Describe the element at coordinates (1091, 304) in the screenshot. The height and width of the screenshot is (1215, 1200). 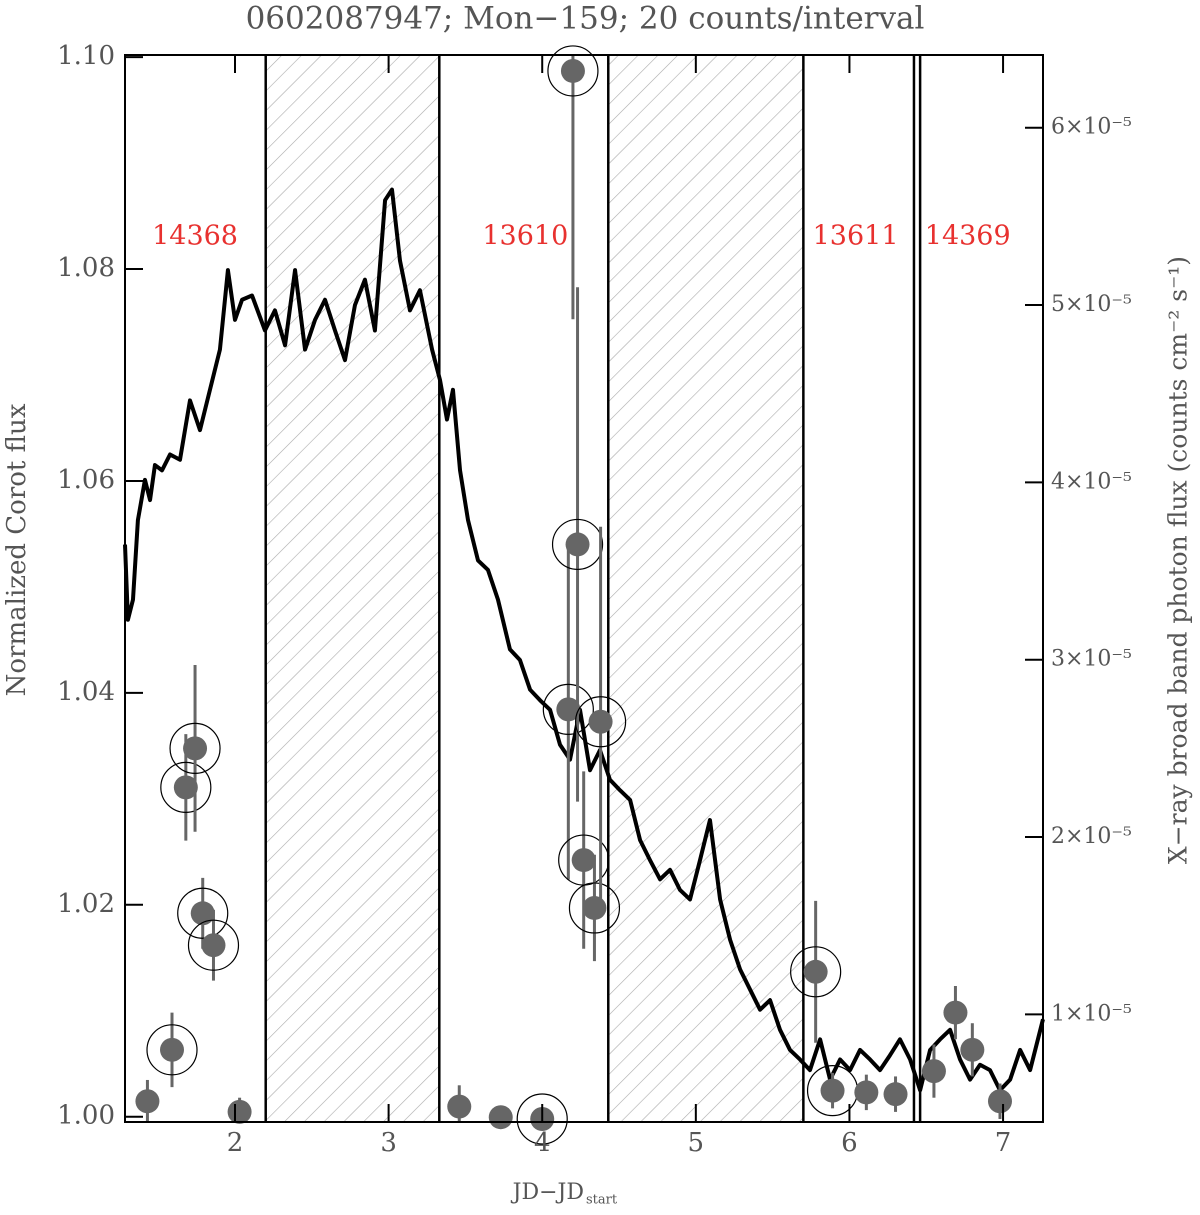
I see `y2-tick-label: 5×10⁻⁵` at that location.